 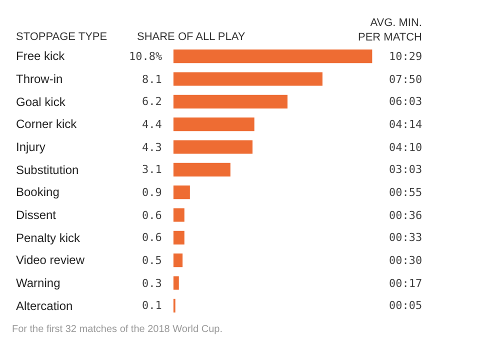 I want to click on data-label: 0.9, so click(x=152, y=192).